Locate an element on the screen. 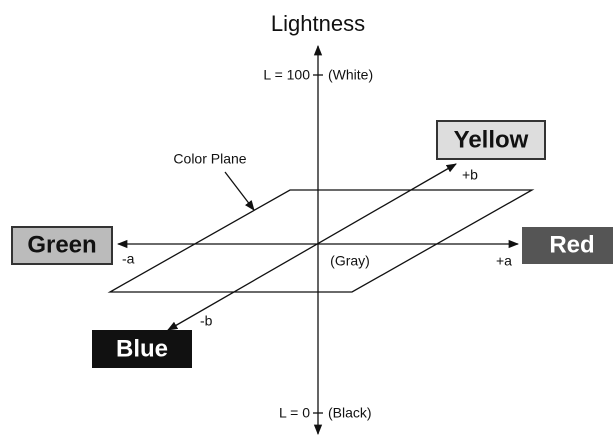  green-label: Green is located at coordinates (61, 244).